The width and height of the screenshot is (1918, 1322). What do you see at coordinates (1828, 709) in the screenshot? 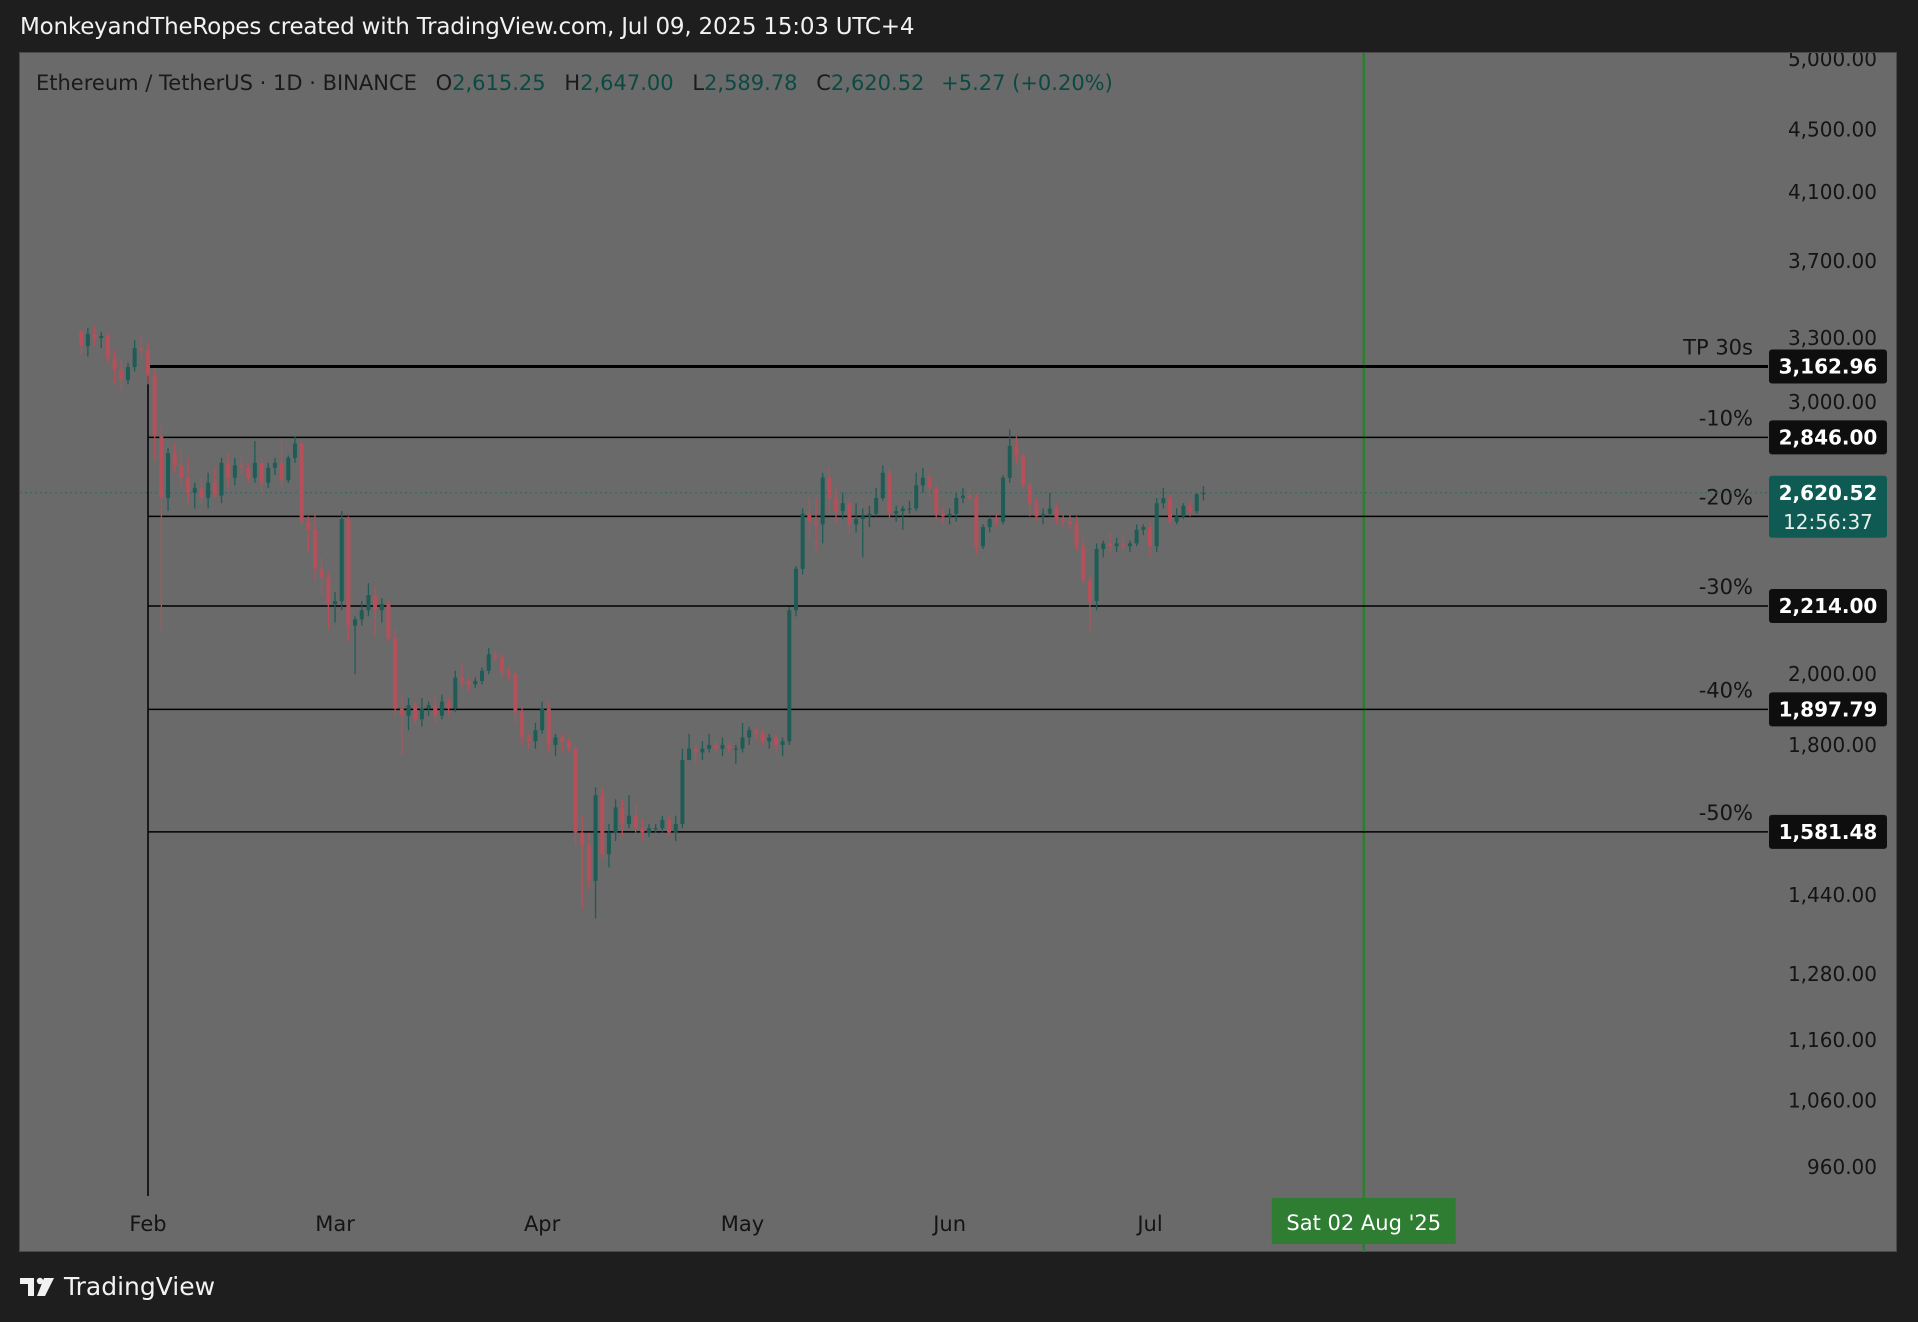
I see `price-level-tag-text: 1,897.79` at bounding box center [1828, 709].